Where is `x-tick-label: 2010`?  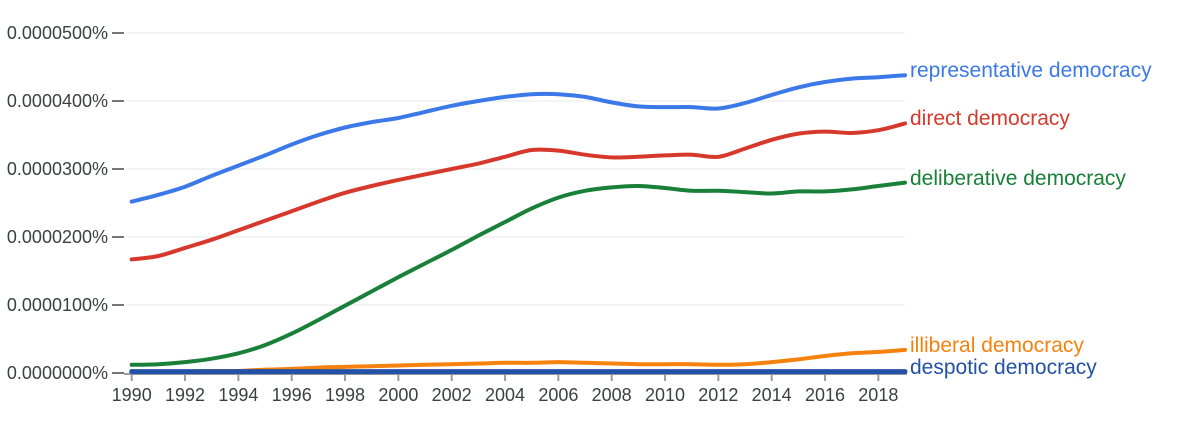
x-tick-label: 2010 is located at coordinates (665, 395).